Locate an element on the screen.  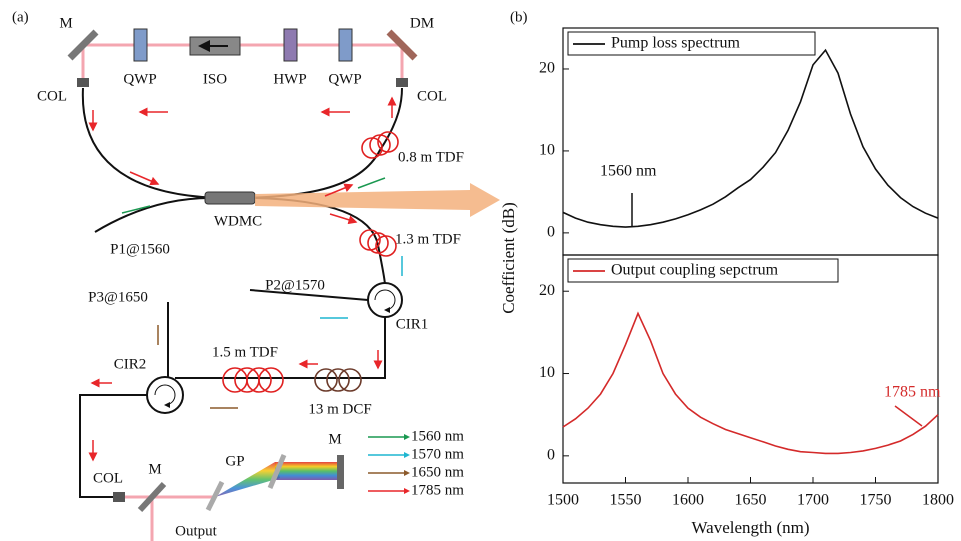
component-label: P2@1570 is located at coordinates (295, 285).